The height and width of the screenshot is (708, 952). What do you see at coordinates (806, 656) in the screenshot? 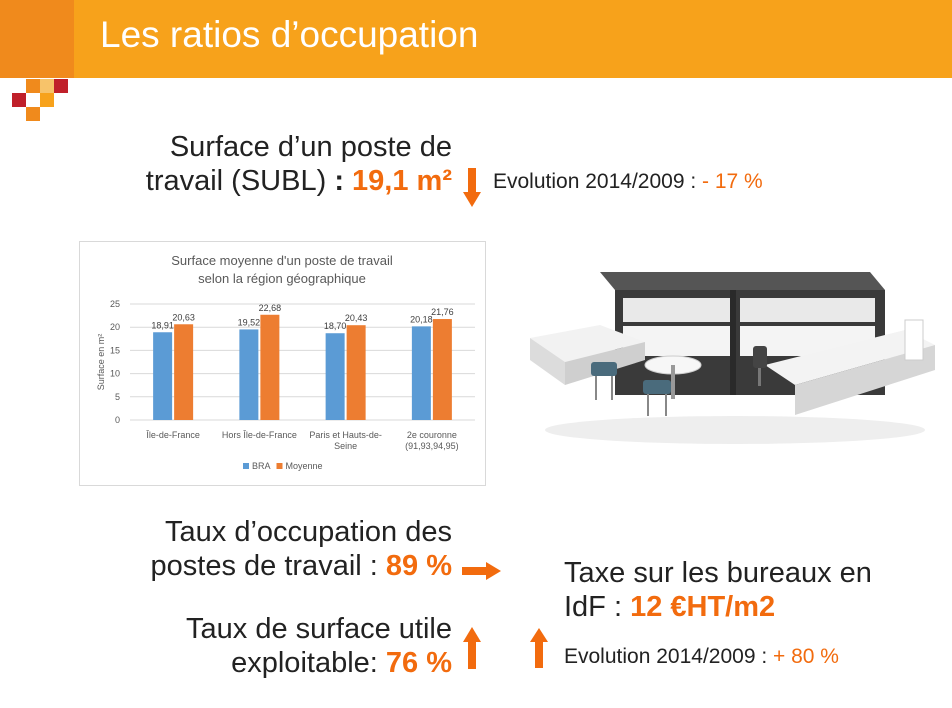
I see `taxe-evolution-value: + 80 %` at bounding box center [806, 656].